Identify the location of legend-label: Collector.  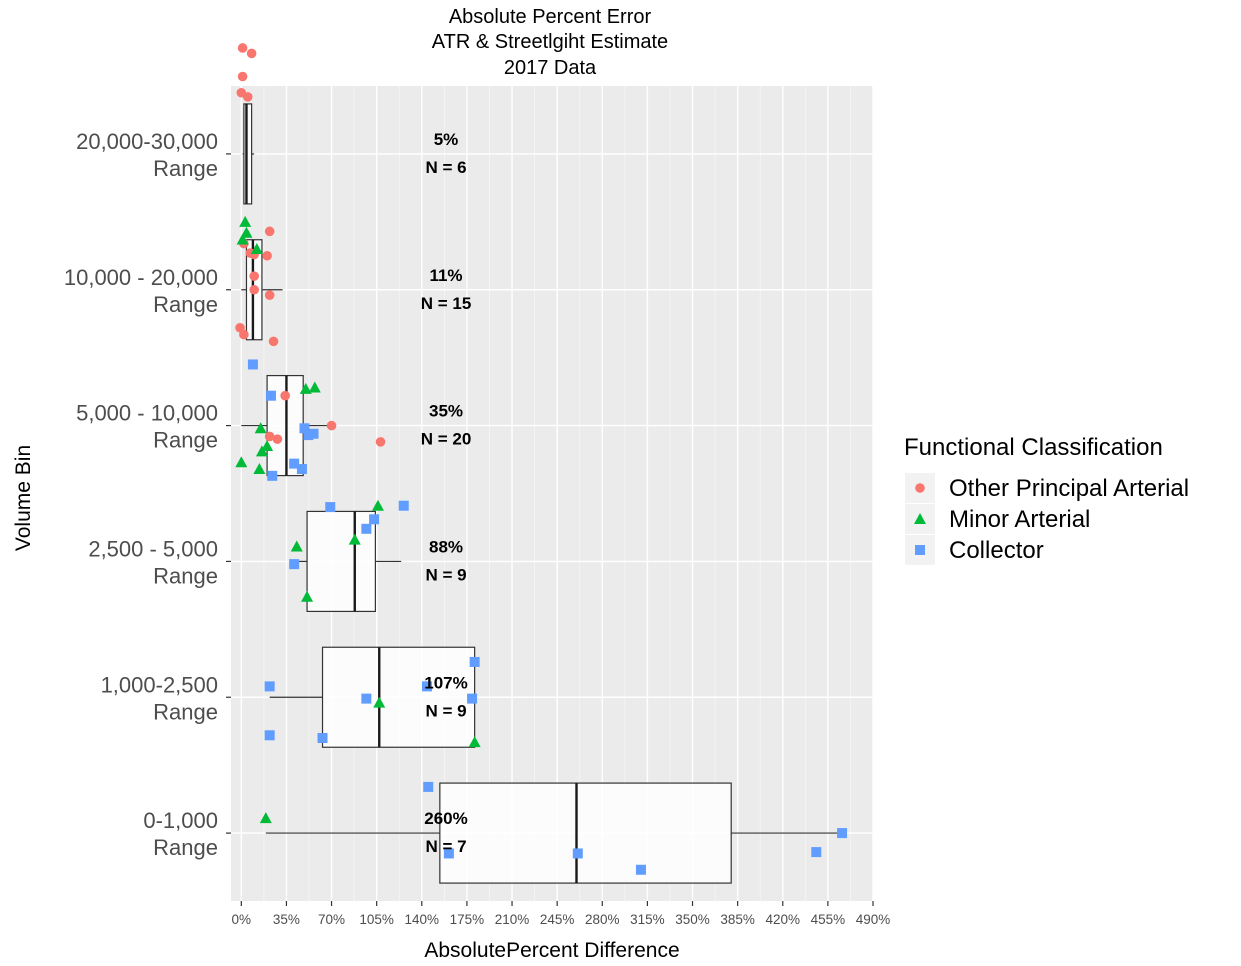
(996, 550).